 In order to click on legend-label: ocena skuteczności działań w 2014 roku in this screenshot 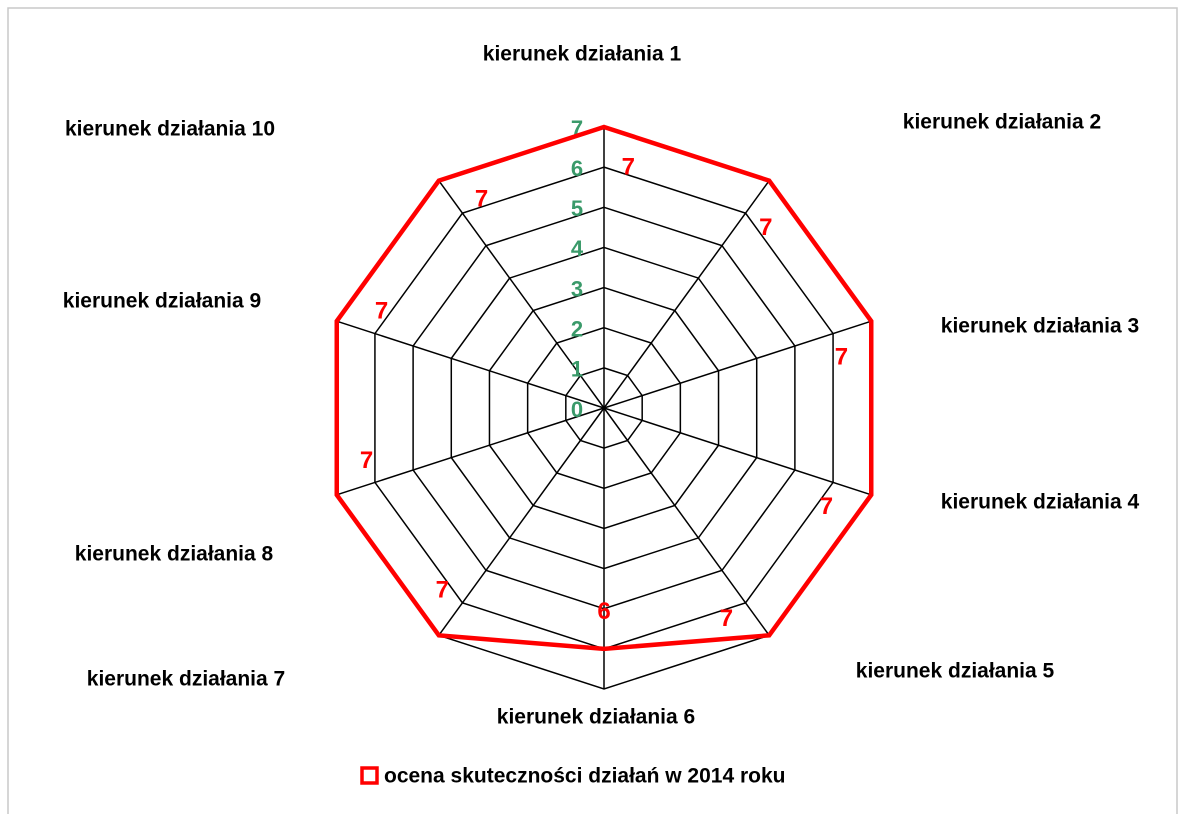, I will do `click(585, 776)`.